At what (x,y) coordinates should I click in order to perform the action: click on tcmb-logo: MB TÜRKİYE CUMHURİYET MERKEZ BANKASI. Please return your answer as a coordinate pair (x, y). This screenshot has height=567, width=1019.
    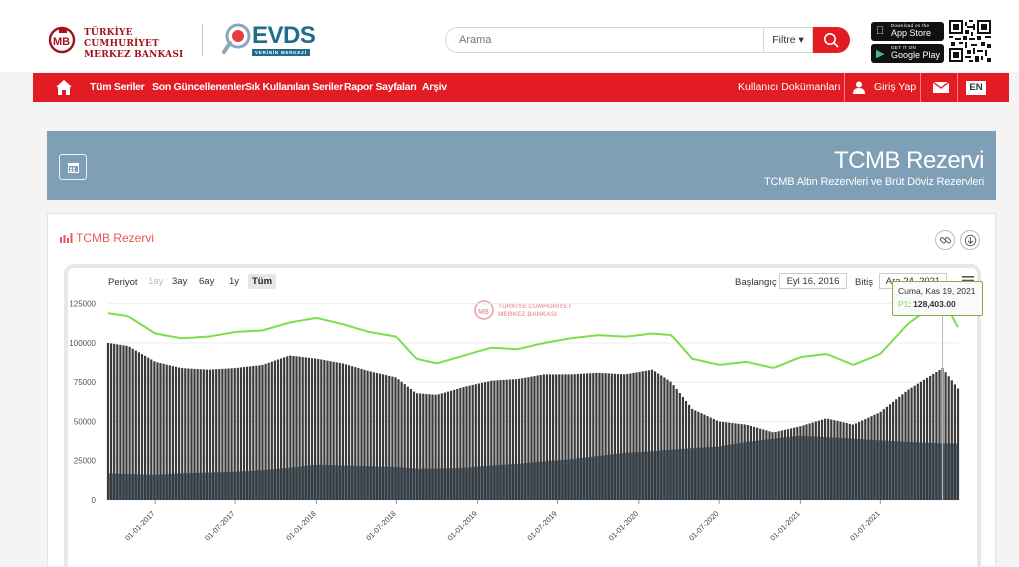
    Looking at the image, I should click on (123, 41).